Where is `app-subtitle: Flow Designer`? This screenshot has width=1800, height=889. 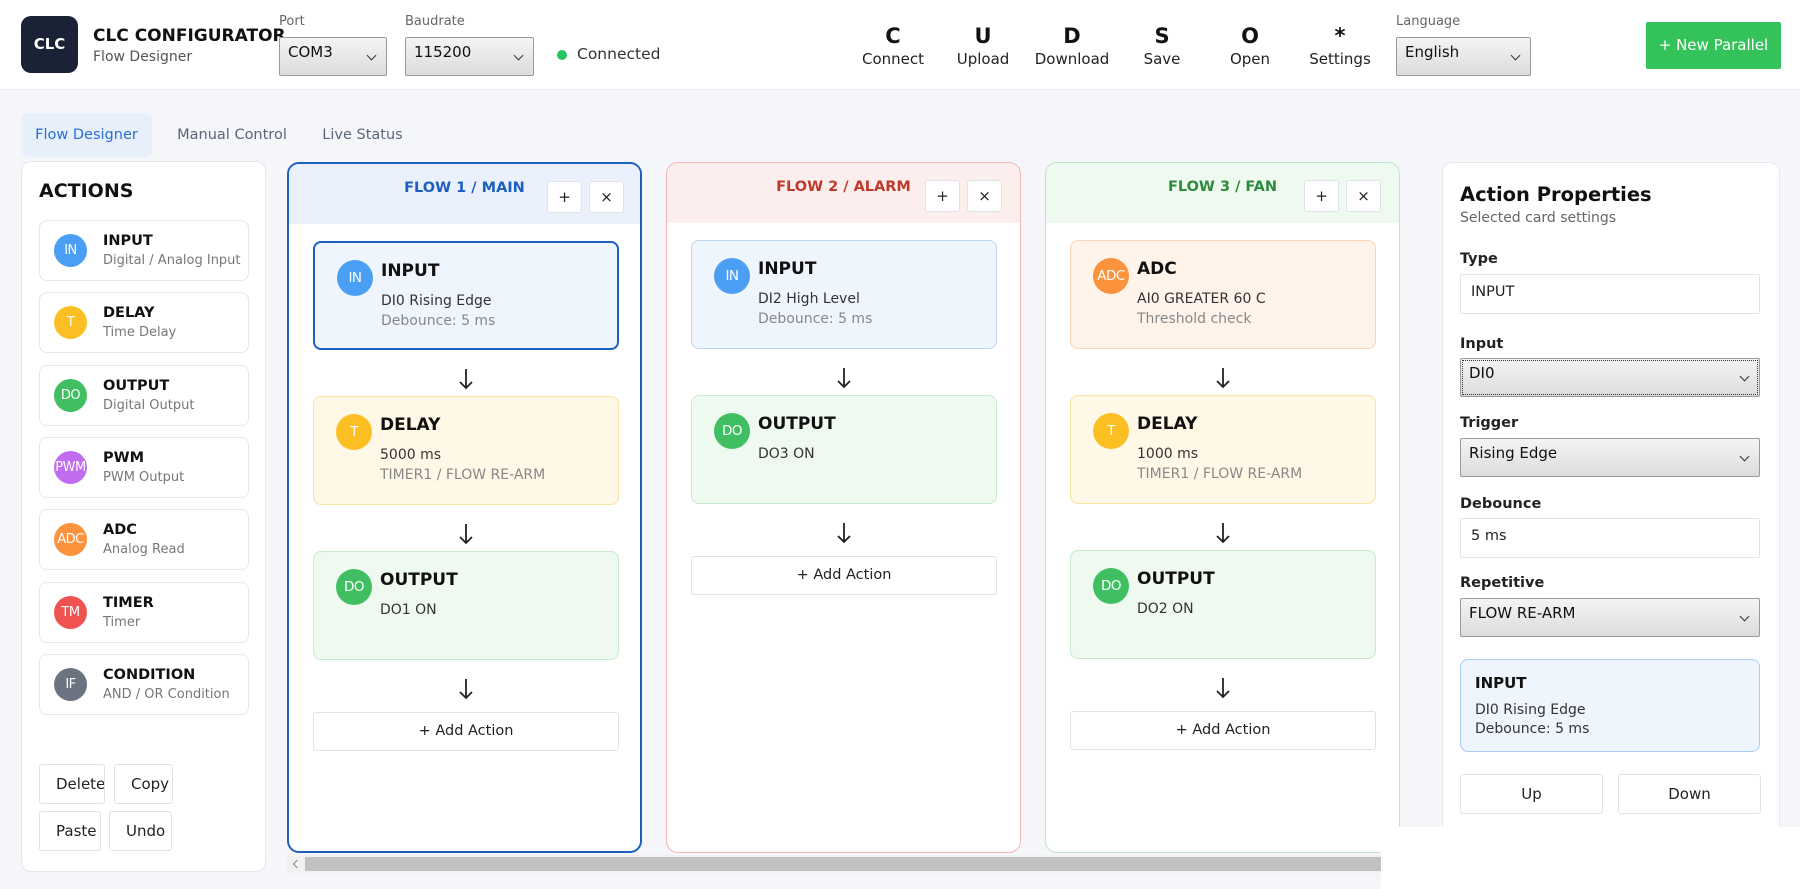 app-subtitle: Flow Designer is located at coordinates (143, 57).